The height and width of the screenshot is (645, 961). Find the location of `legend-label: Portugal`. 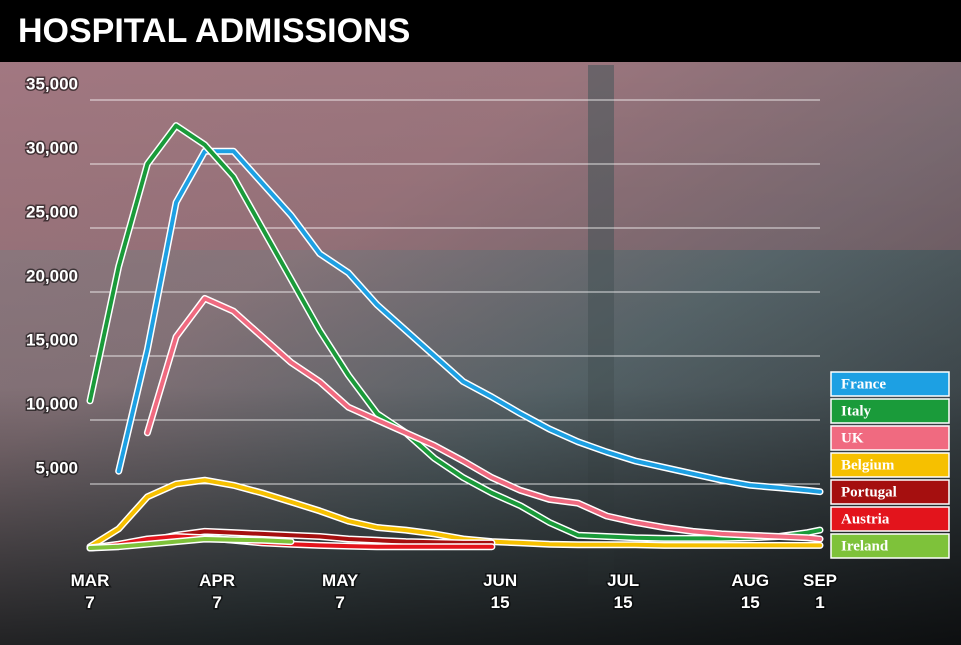

legend-label: Portugal is located at coordinates (869, 492).